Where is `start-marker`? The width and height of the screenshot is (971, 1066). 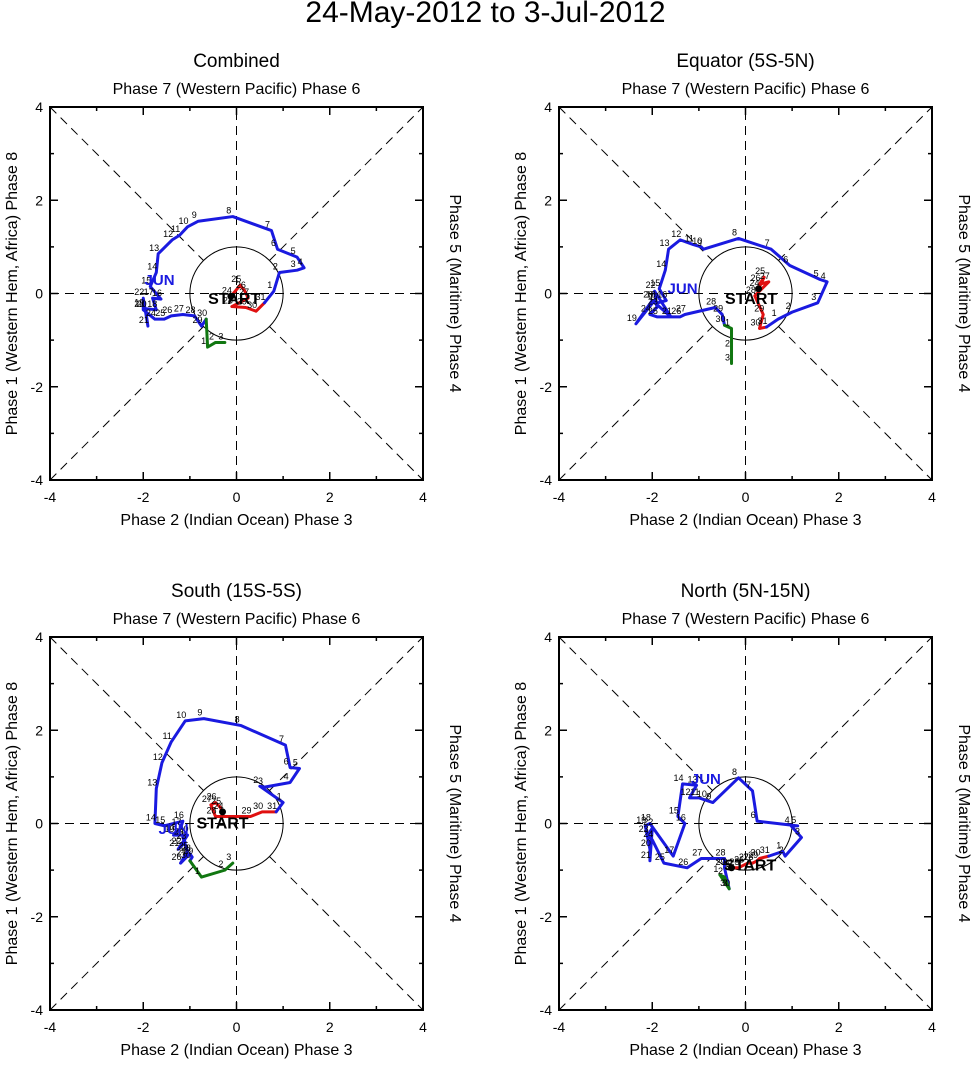
start-marker is located at coordinates (223, 812).